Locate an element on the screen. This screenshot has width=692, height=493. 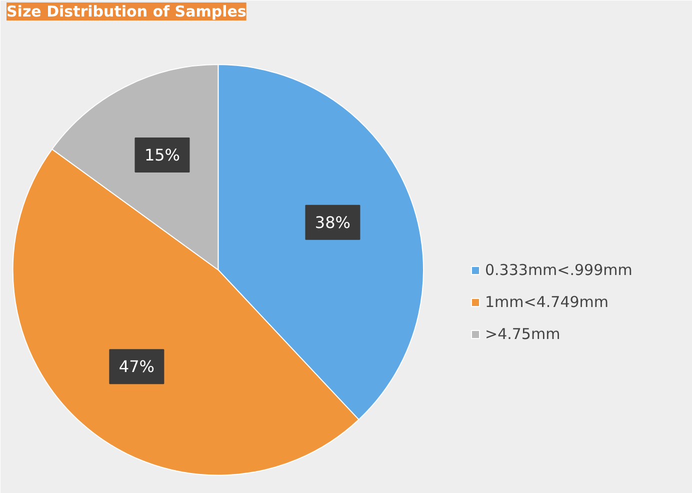
data-label: 15% is located at coordinates (162, 154).